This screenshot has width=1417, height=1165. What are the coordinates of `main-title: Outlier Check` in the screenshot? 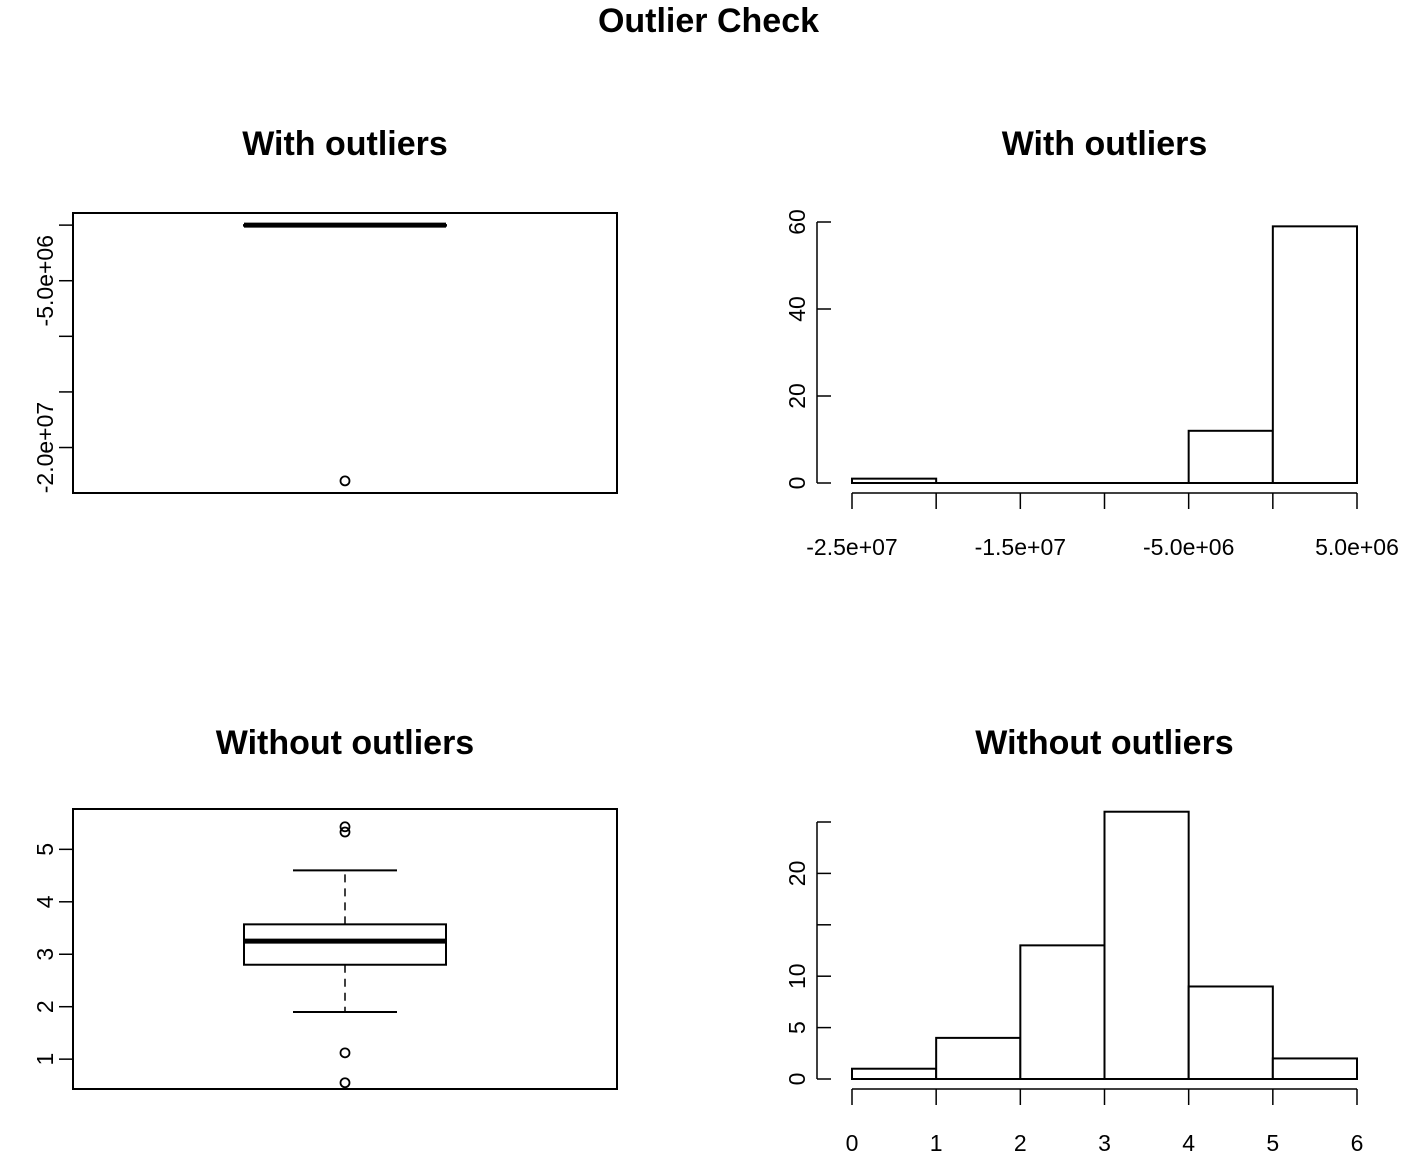 It's located at (708, 21).